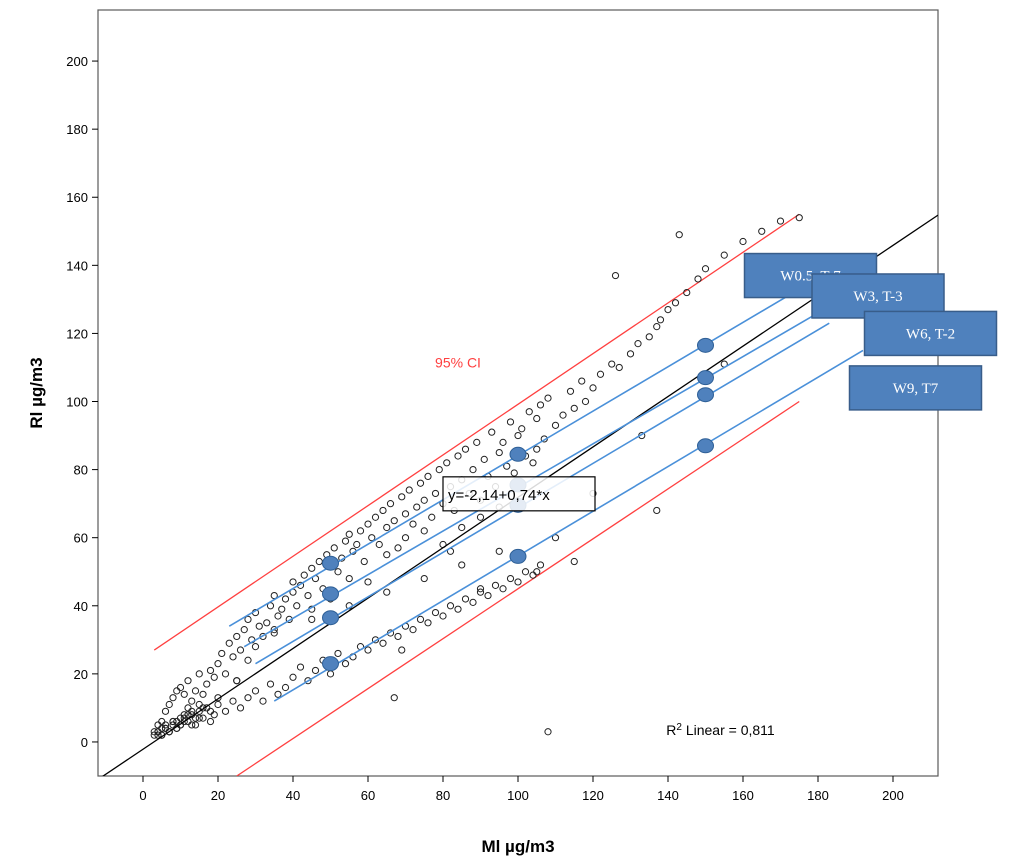  Describe the element at coordinates (36, 392) in the screenshot. I see `y-axis-title: Rl µg/m3` at that location.